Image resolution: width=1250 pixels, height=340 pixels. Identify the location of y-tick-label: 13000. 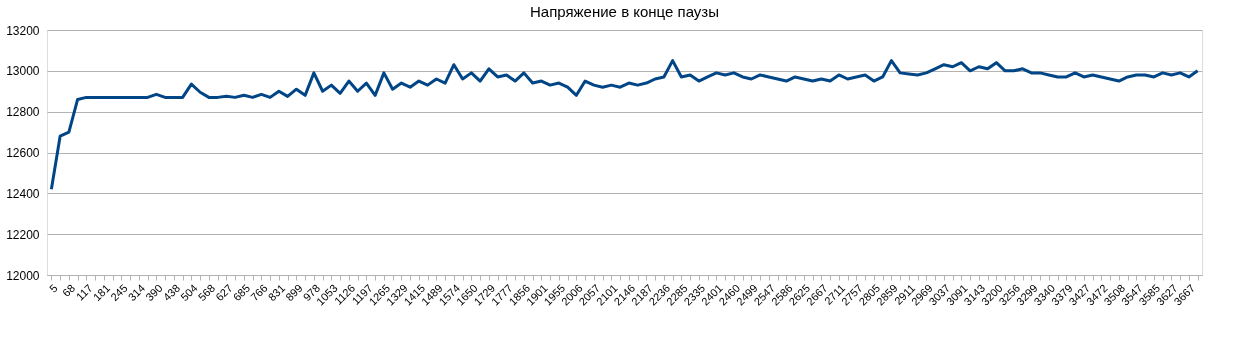
(23, 71).